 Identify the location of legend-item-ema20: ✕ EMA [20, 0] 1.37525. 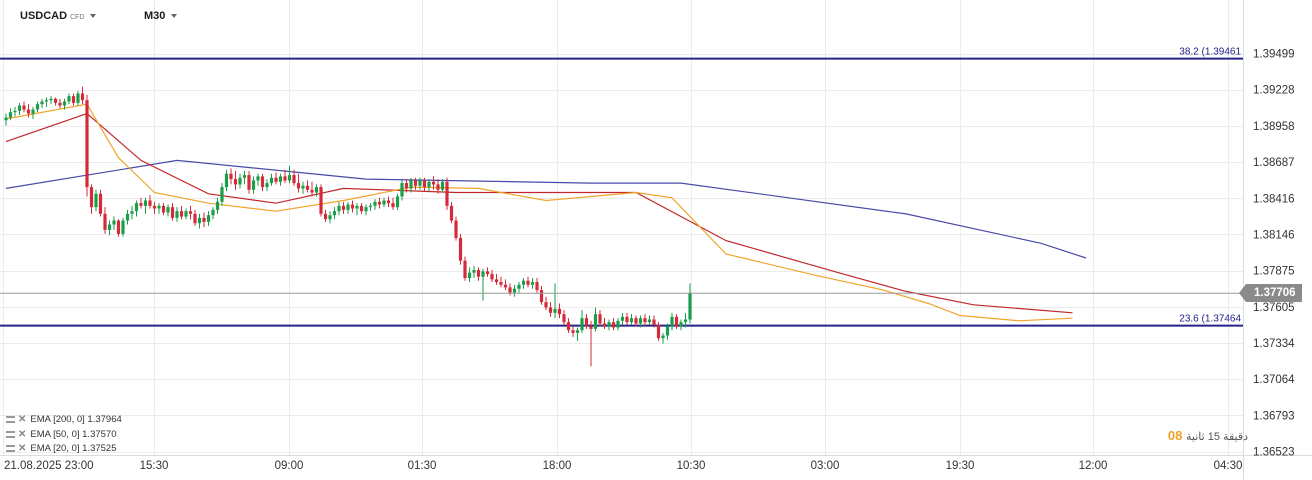
(61, 448).